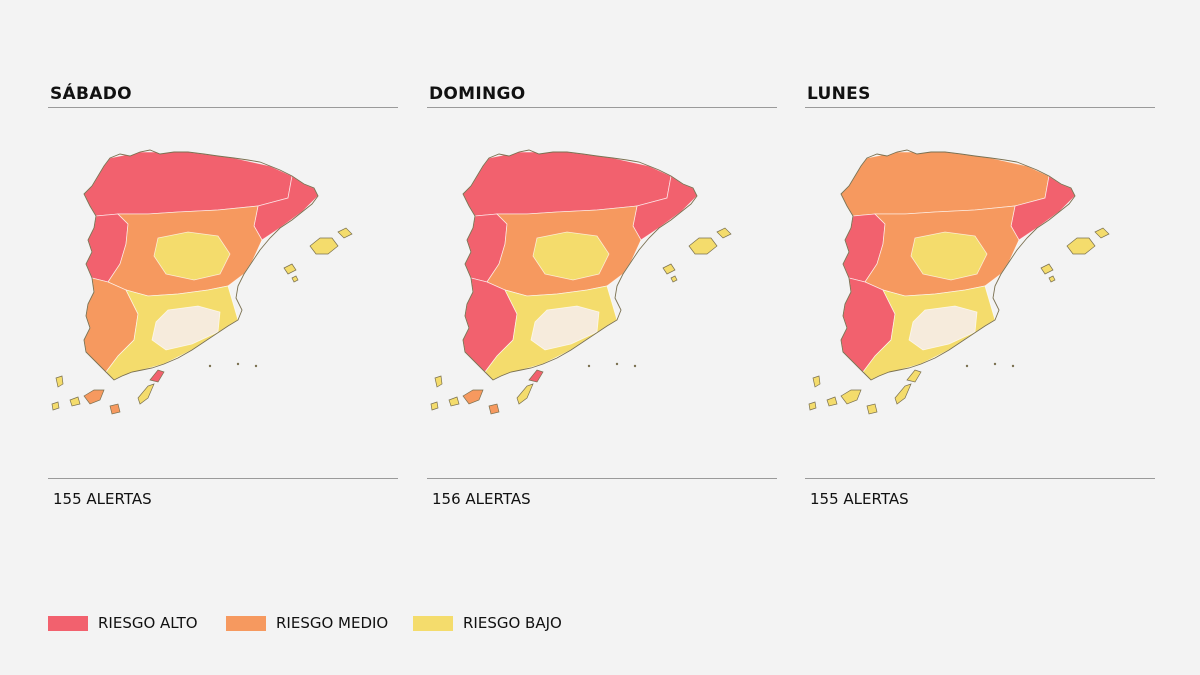  I want to click on legend-label: RIESGO ALTO, so click(148, 623).